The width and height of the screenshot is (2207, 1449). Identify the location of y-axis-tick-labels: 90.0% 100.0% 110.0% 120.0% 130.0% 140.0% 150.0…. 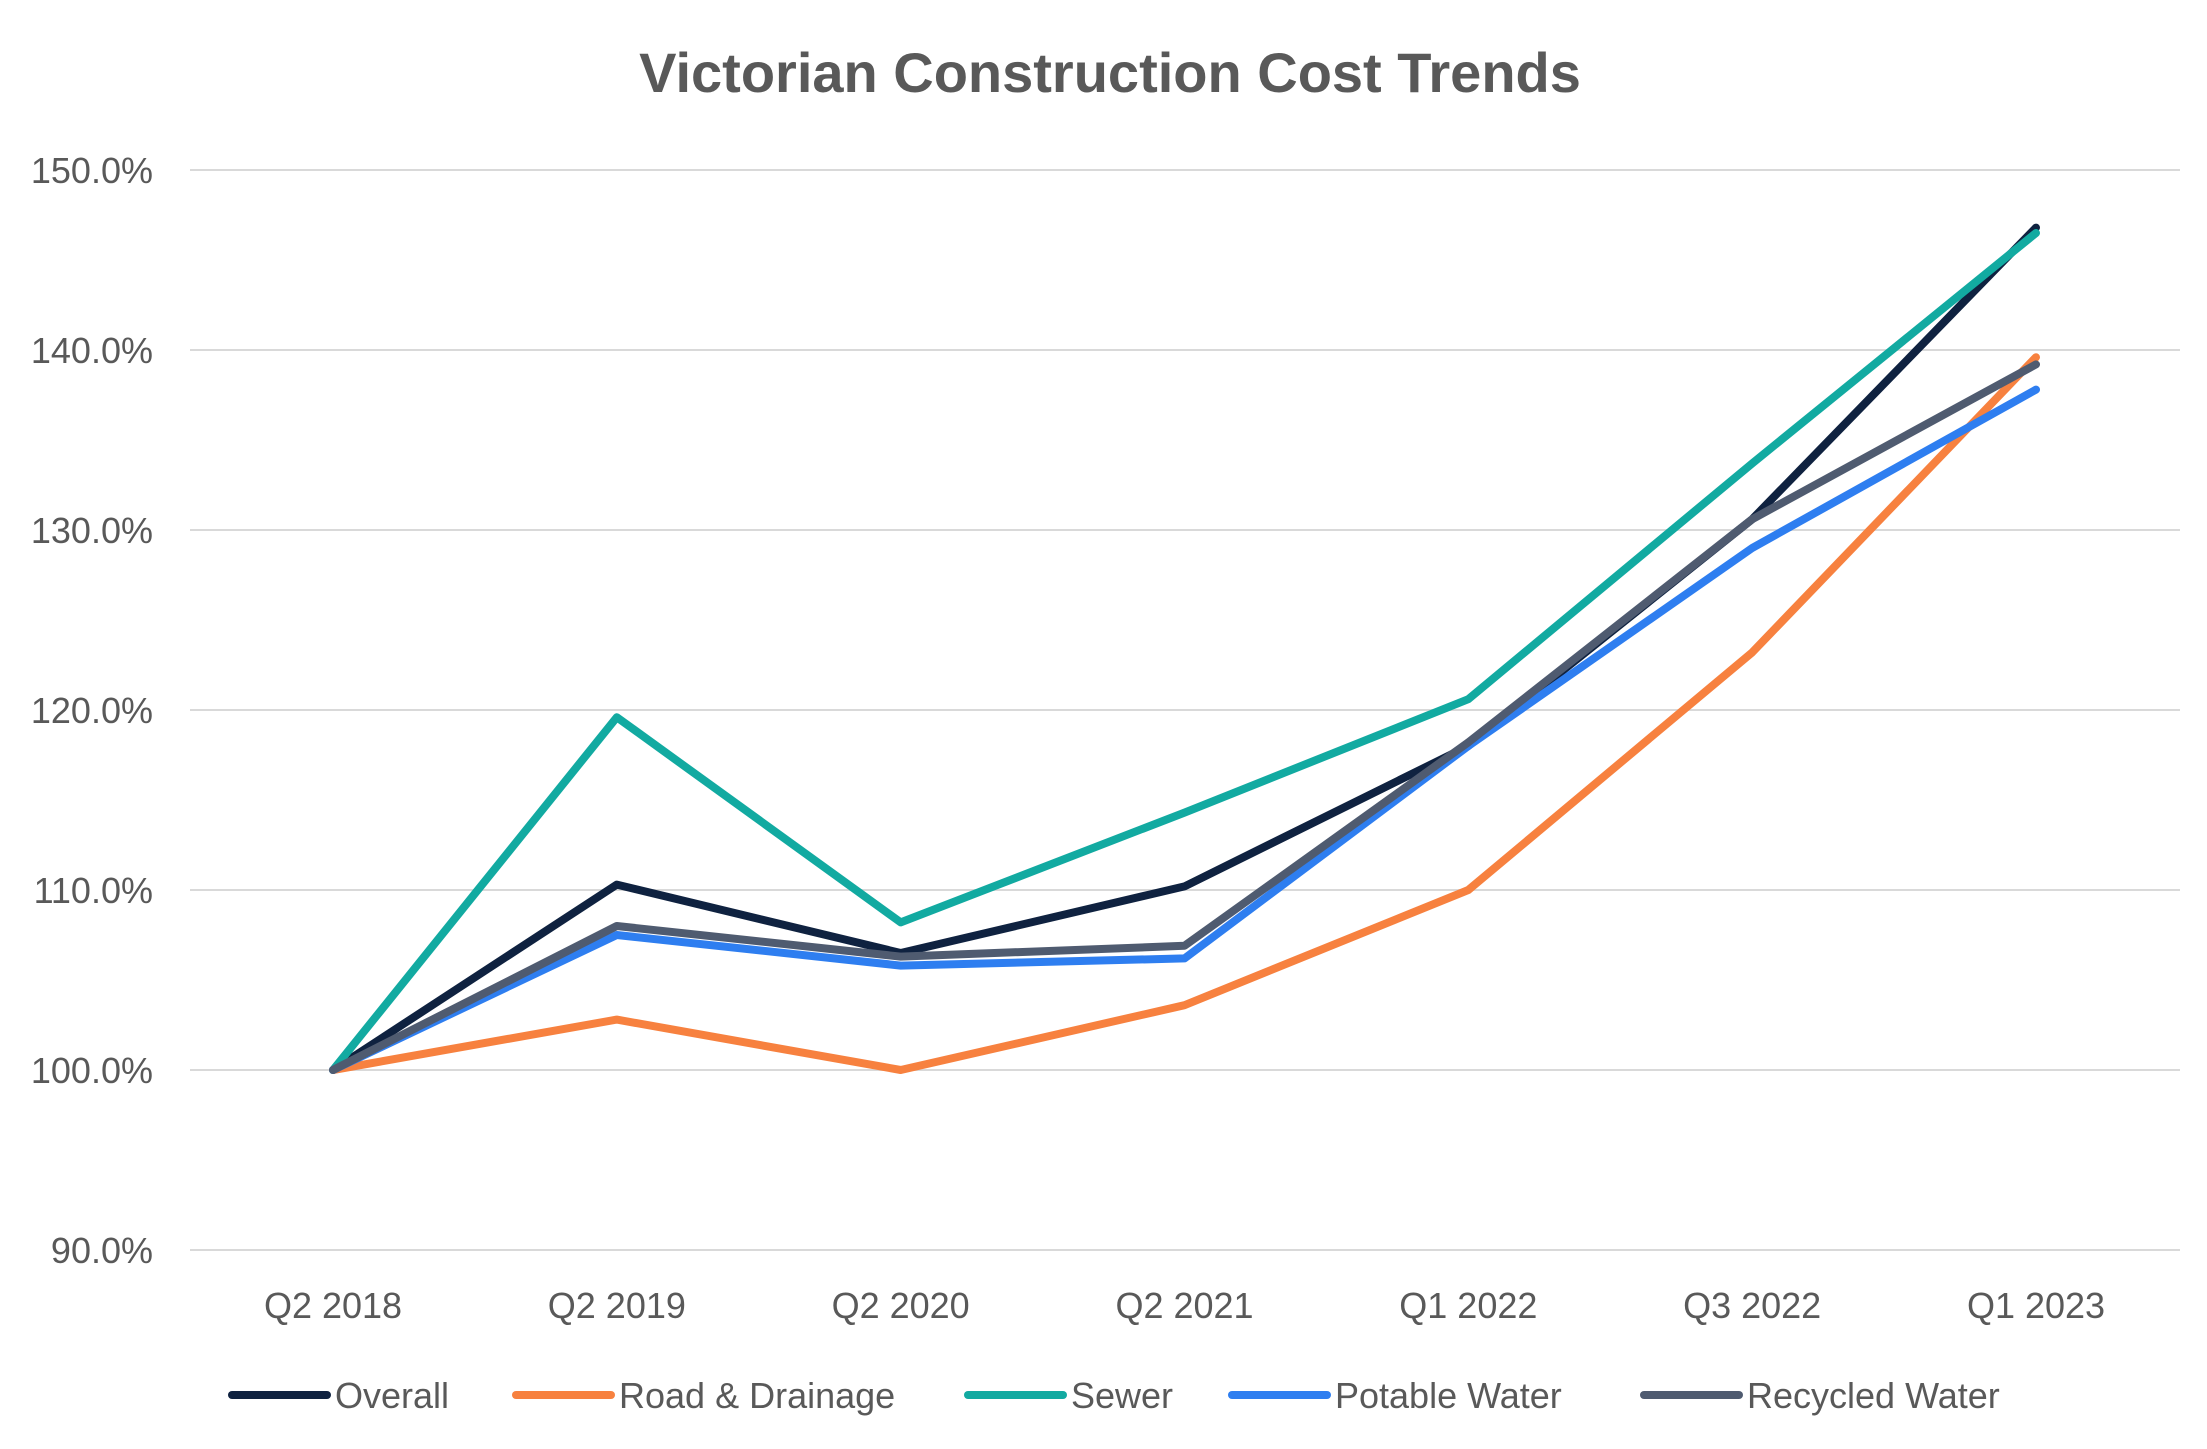
(92, 710).